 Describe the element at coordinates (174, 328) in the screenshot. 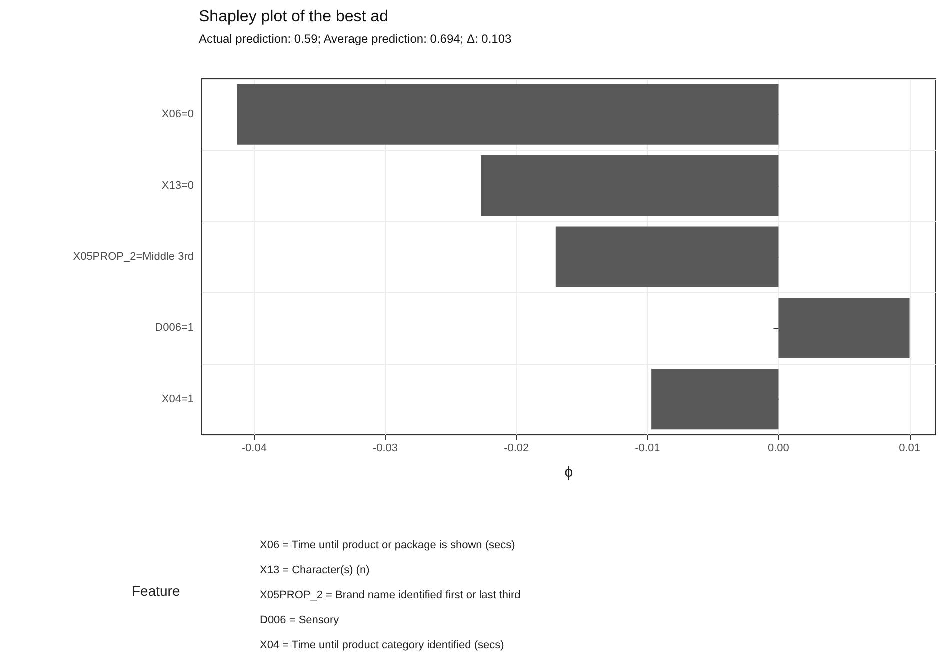

I see `y-tick-label: D006=1` at that location.